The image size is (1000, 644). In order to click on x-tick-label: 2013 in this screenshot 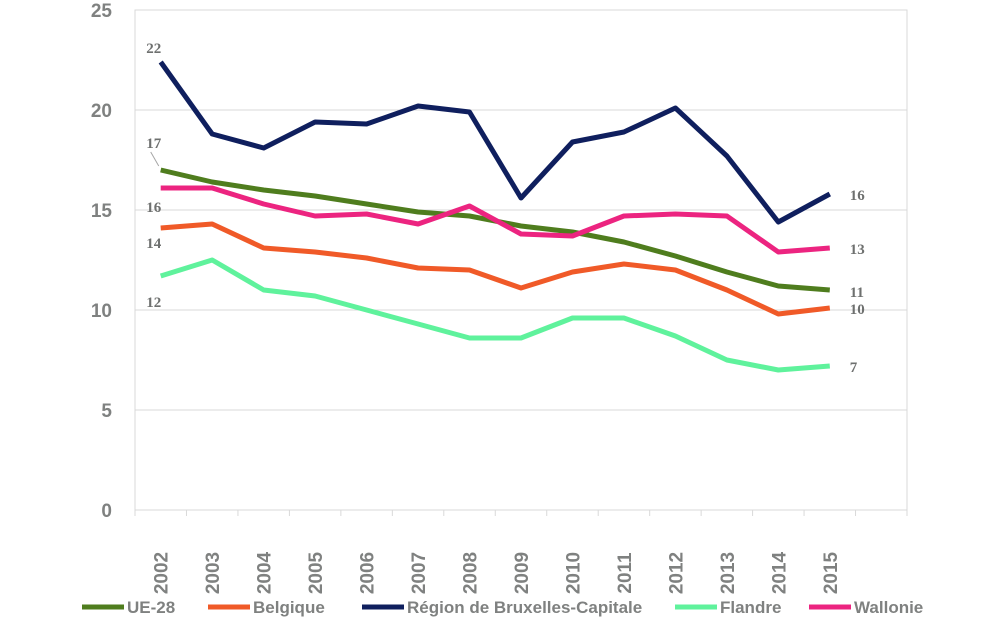, I will do `click(728, 573)`.